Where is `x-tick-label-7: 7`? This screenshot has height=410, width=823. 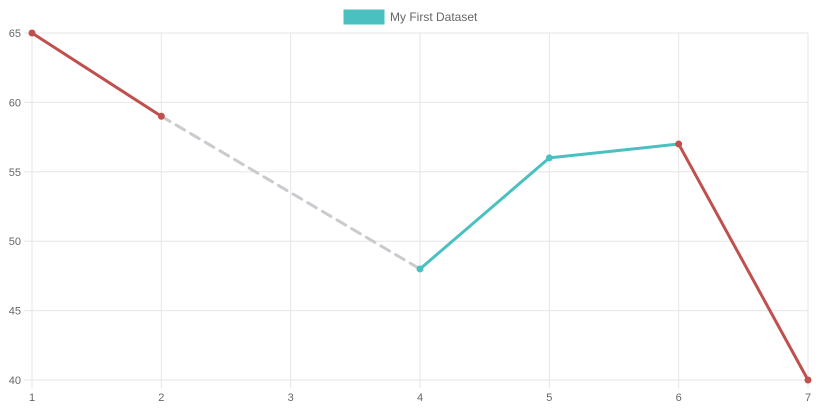 x-tick-label-7: 7 is located at coordinates (808, 398).